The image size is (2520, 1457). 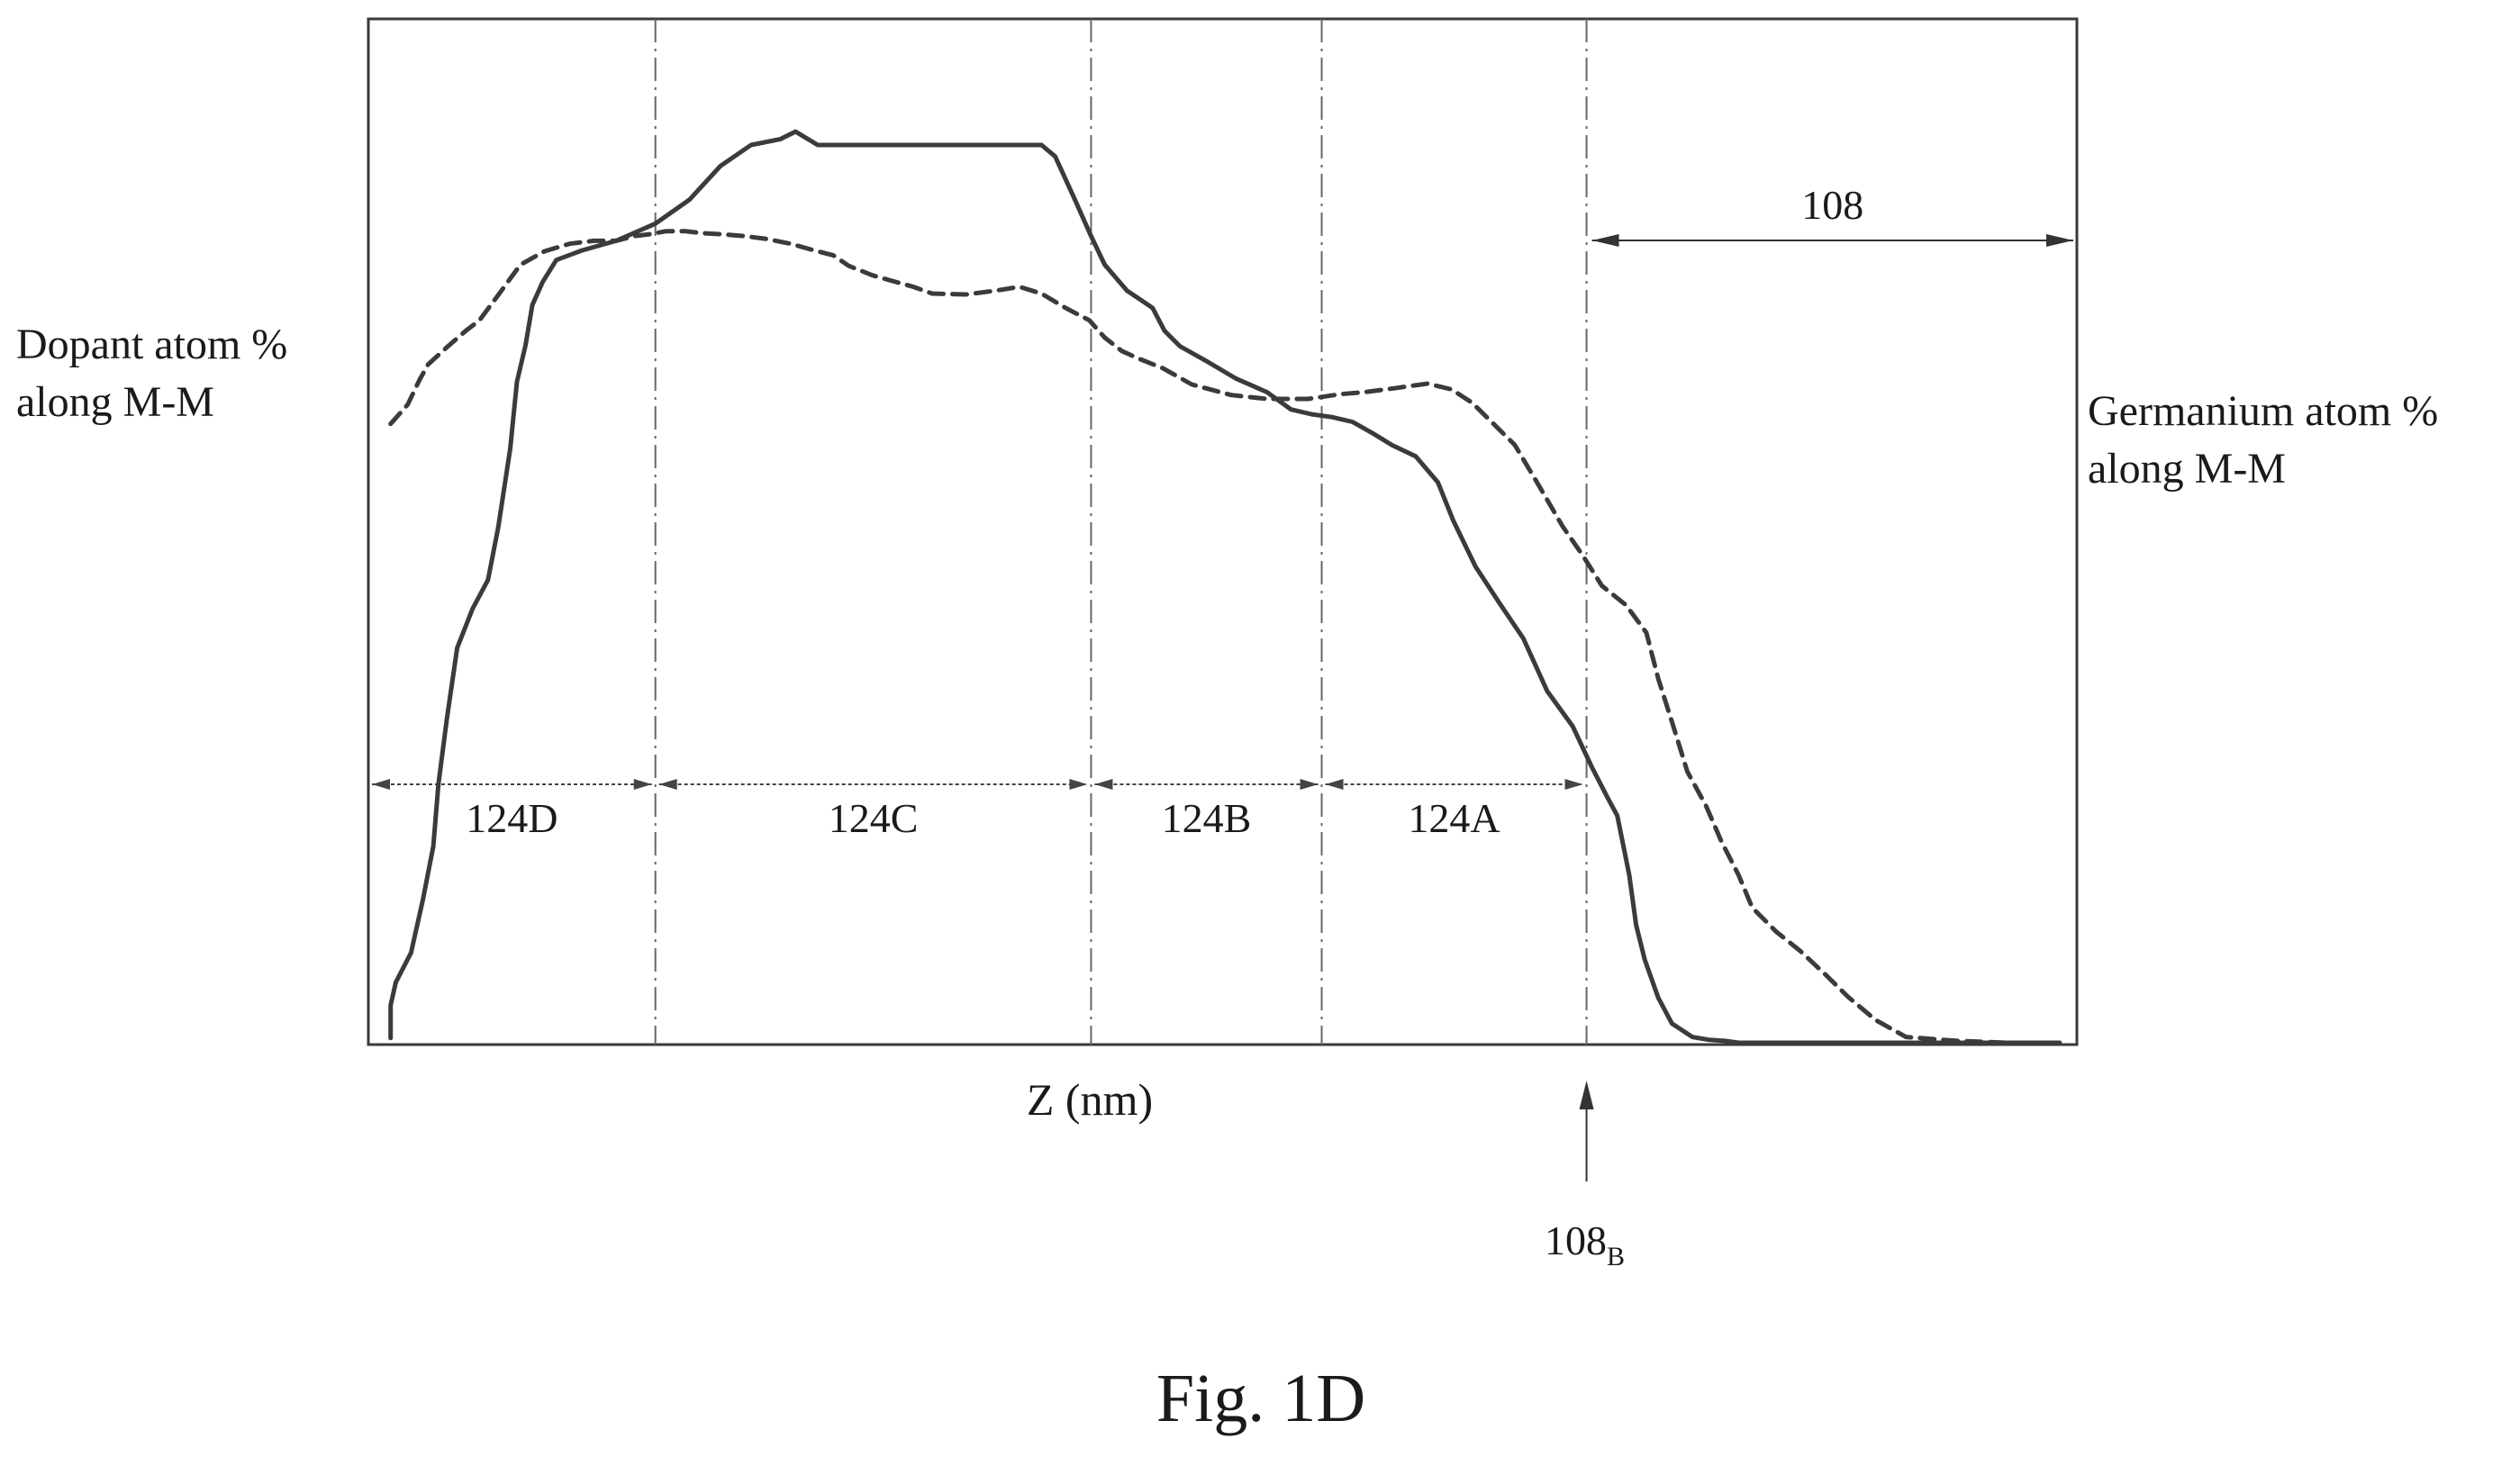 I want to click on region-label: 124D, so click(x=511, y=818).